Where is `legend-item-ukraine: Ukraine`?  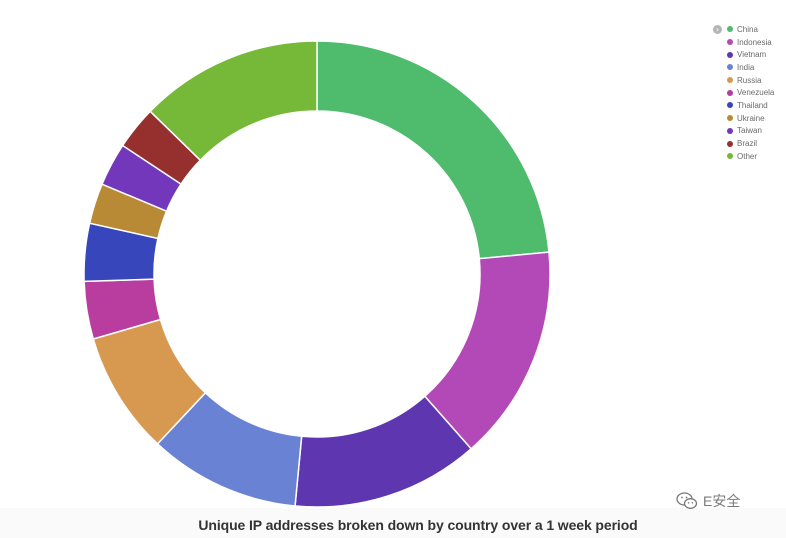 legend-item-ukraine: Ukraine is located at coordinates (750, 118).